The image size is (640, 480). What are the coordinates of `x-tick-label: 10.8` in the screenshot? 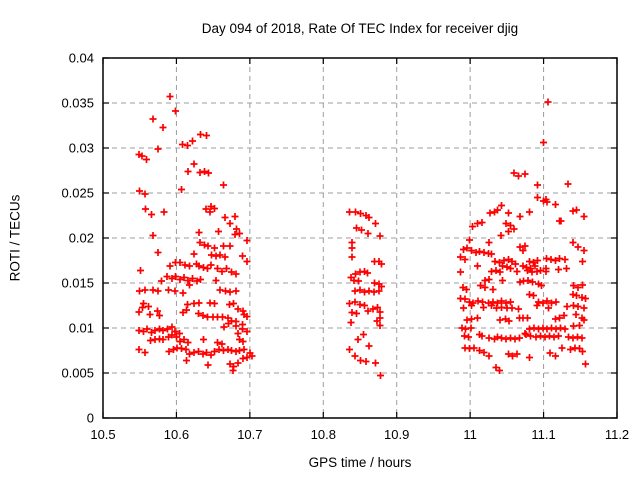 It's located at (323, 434).